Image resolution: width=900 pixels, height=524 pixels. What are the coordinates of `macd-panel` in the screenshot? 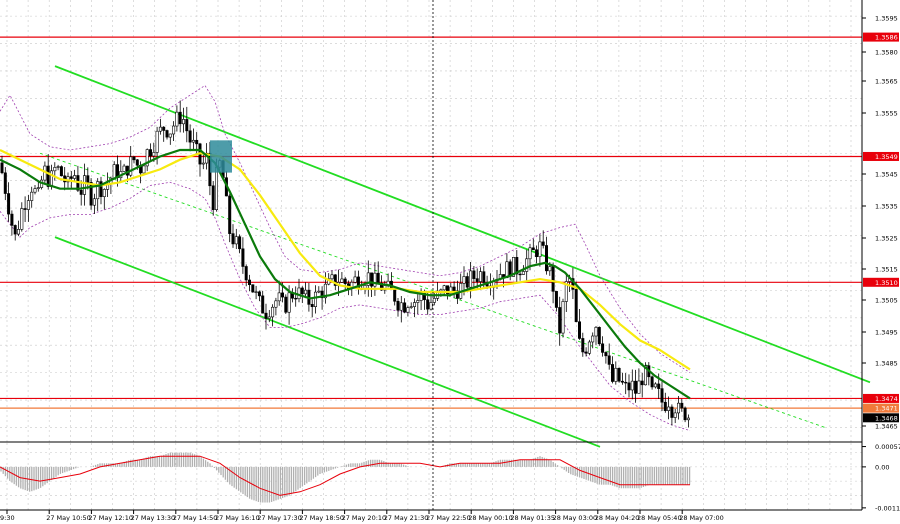 It's located at (345, 477).